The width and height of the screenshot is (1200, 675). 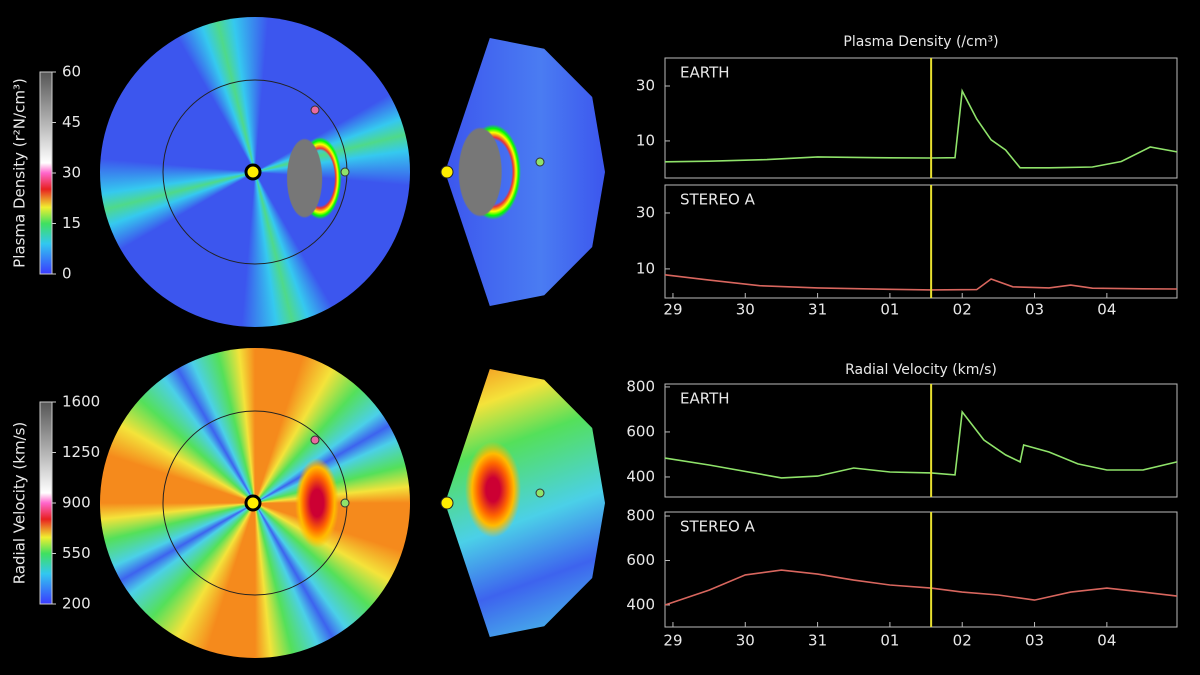 What do you see at coordinates (20, 173) in the screenshot?
I see `colorbar-label: Plasma Density (r²N/cm³)` at bounding box center [20, 173].